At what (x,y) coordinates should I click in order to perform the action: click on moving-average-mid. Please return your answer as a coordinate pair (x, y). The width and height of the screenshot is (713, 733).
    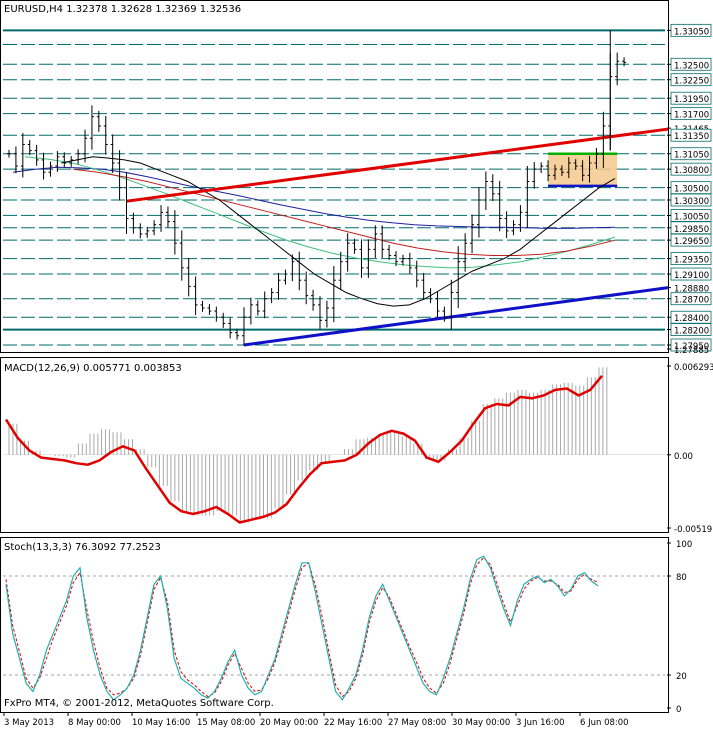
    Looking at the image, I should click on (320, 212).